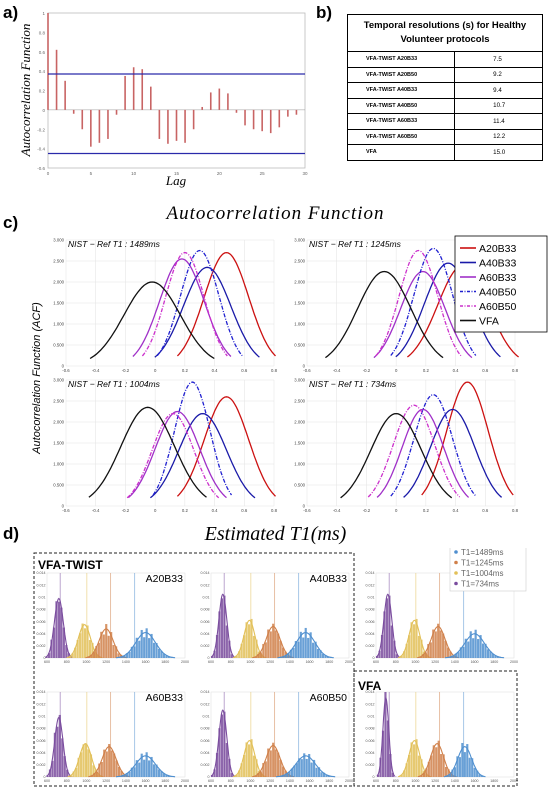  Describe the element at coordinates (456, 510) in the screenshot. I see `acf-xtick-label: 0.4` at that location.